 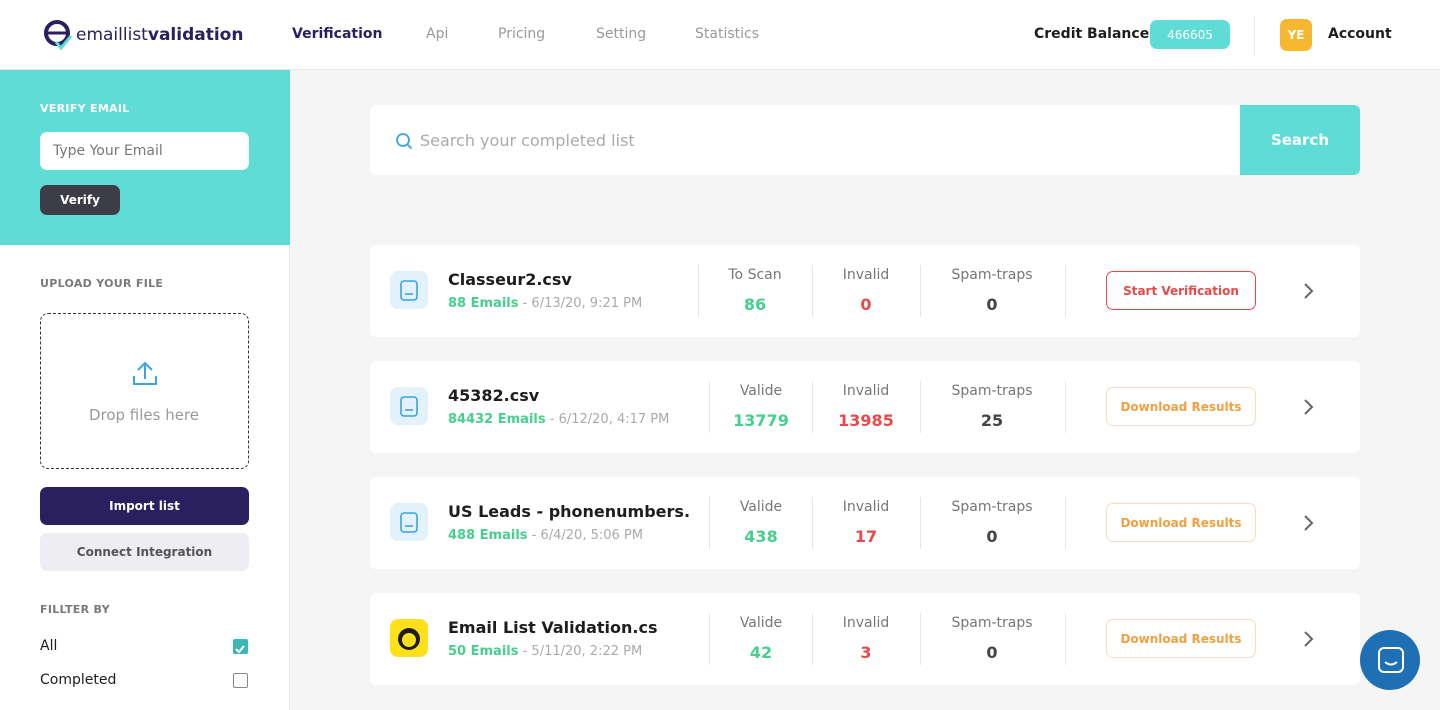 I want to click on nav-item: Pricing, so click(x=522, y=34).